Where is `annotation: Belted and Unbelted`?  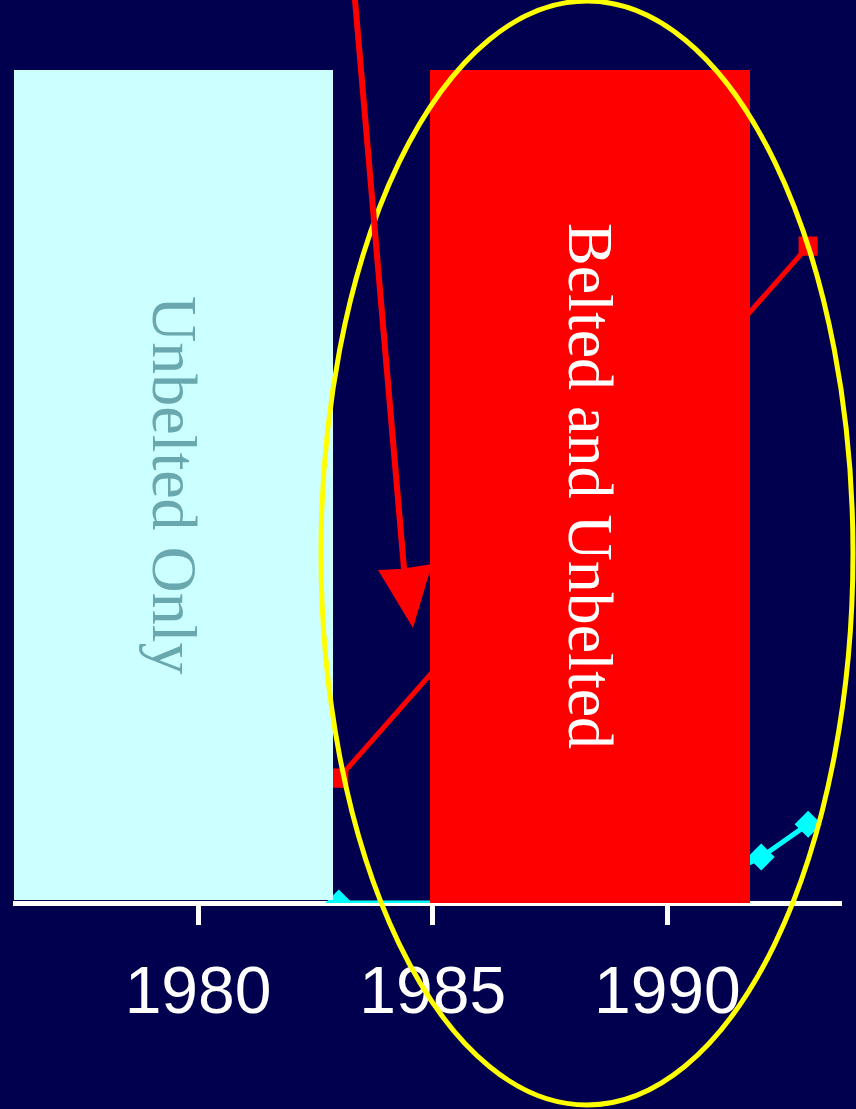
annotation: Belted and Unbelted is located at coordinates (590, 486).